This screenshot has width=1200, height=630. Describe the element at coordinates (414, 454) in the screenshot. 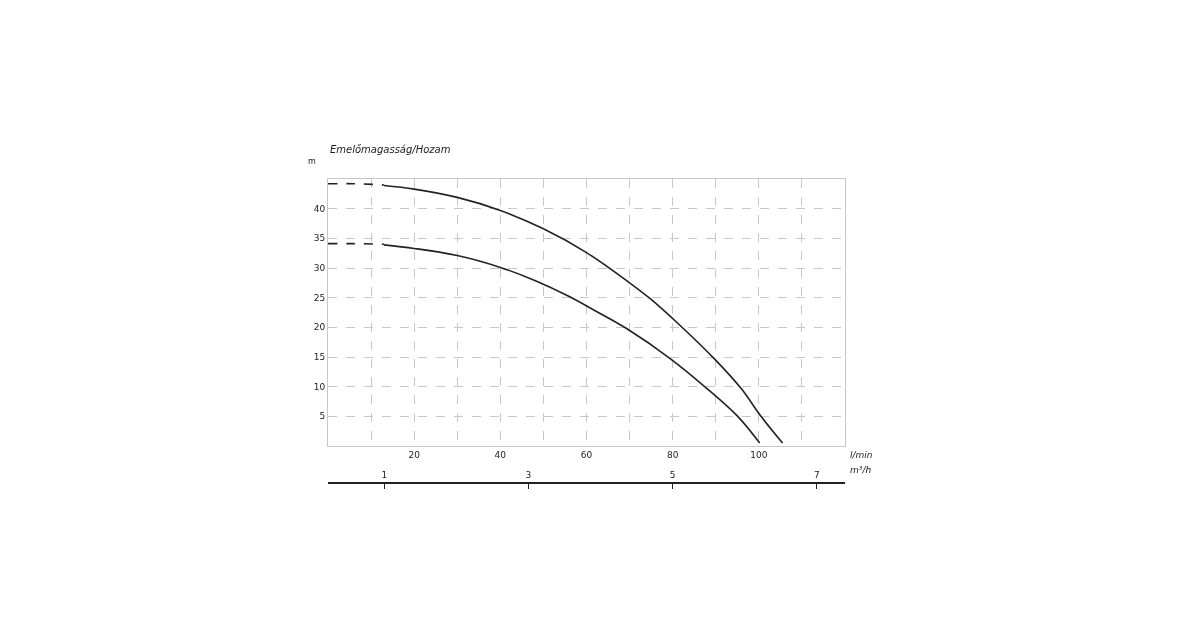

I see `x-tick-label: 20` at that location.